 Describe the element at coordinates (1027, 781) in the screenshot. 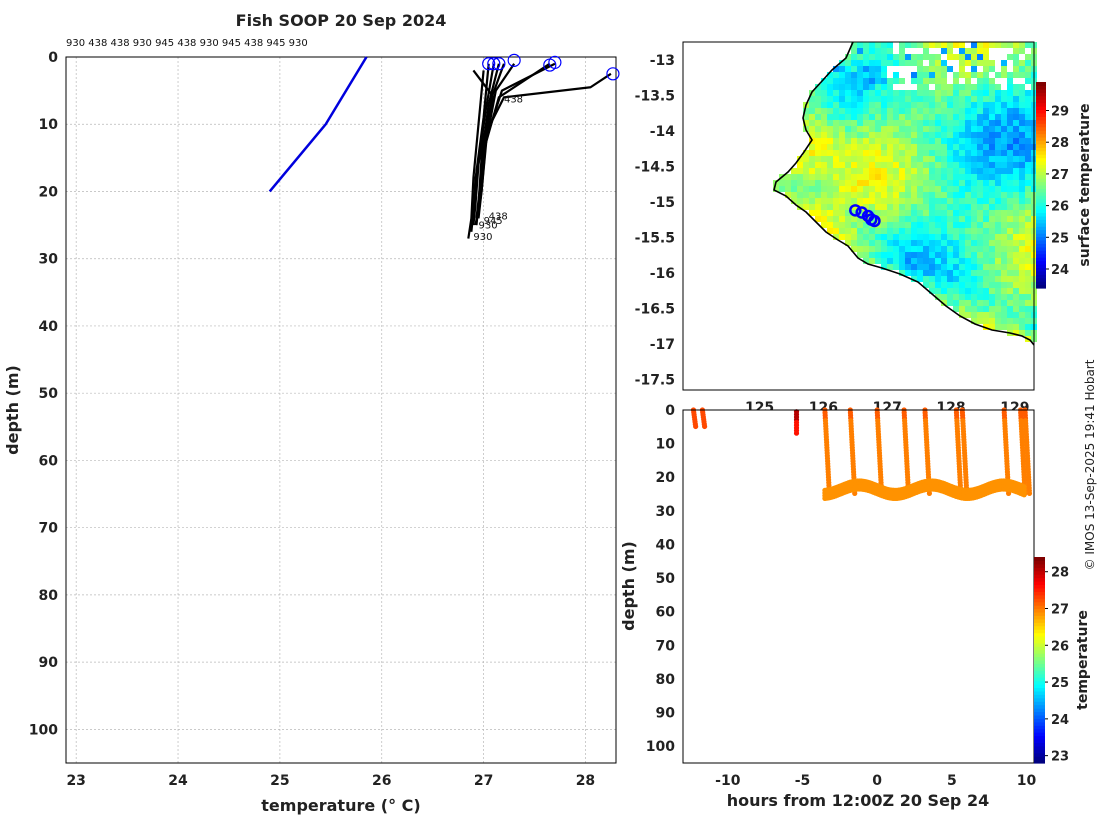

I see `hours-tick-label: 10` at that location.